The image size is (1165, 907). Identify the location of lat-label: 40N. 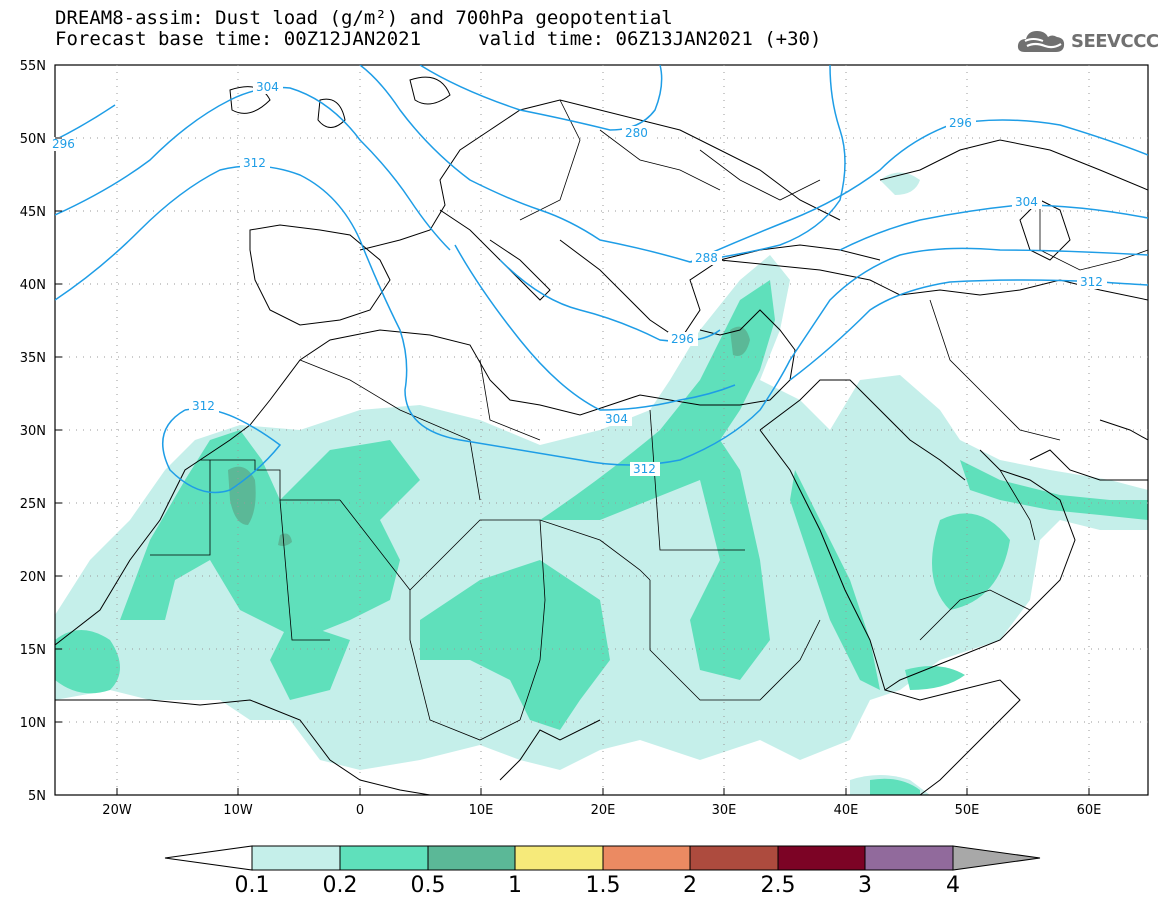
(33, 285).